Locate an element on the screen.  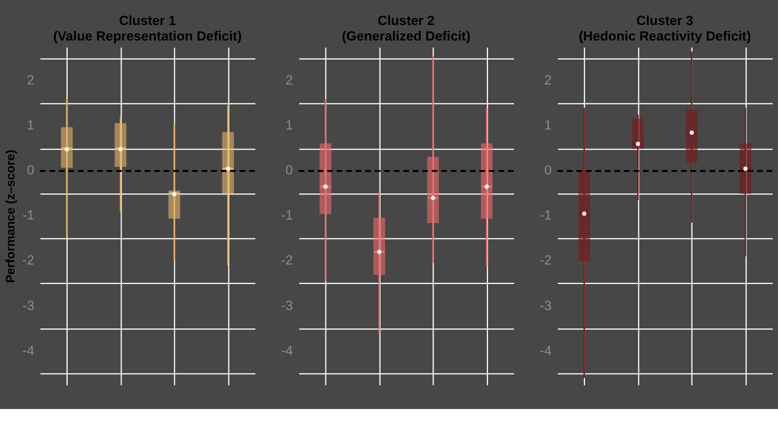
y-axis-title: Performance (z–score) is located at coordinates (11, 217).